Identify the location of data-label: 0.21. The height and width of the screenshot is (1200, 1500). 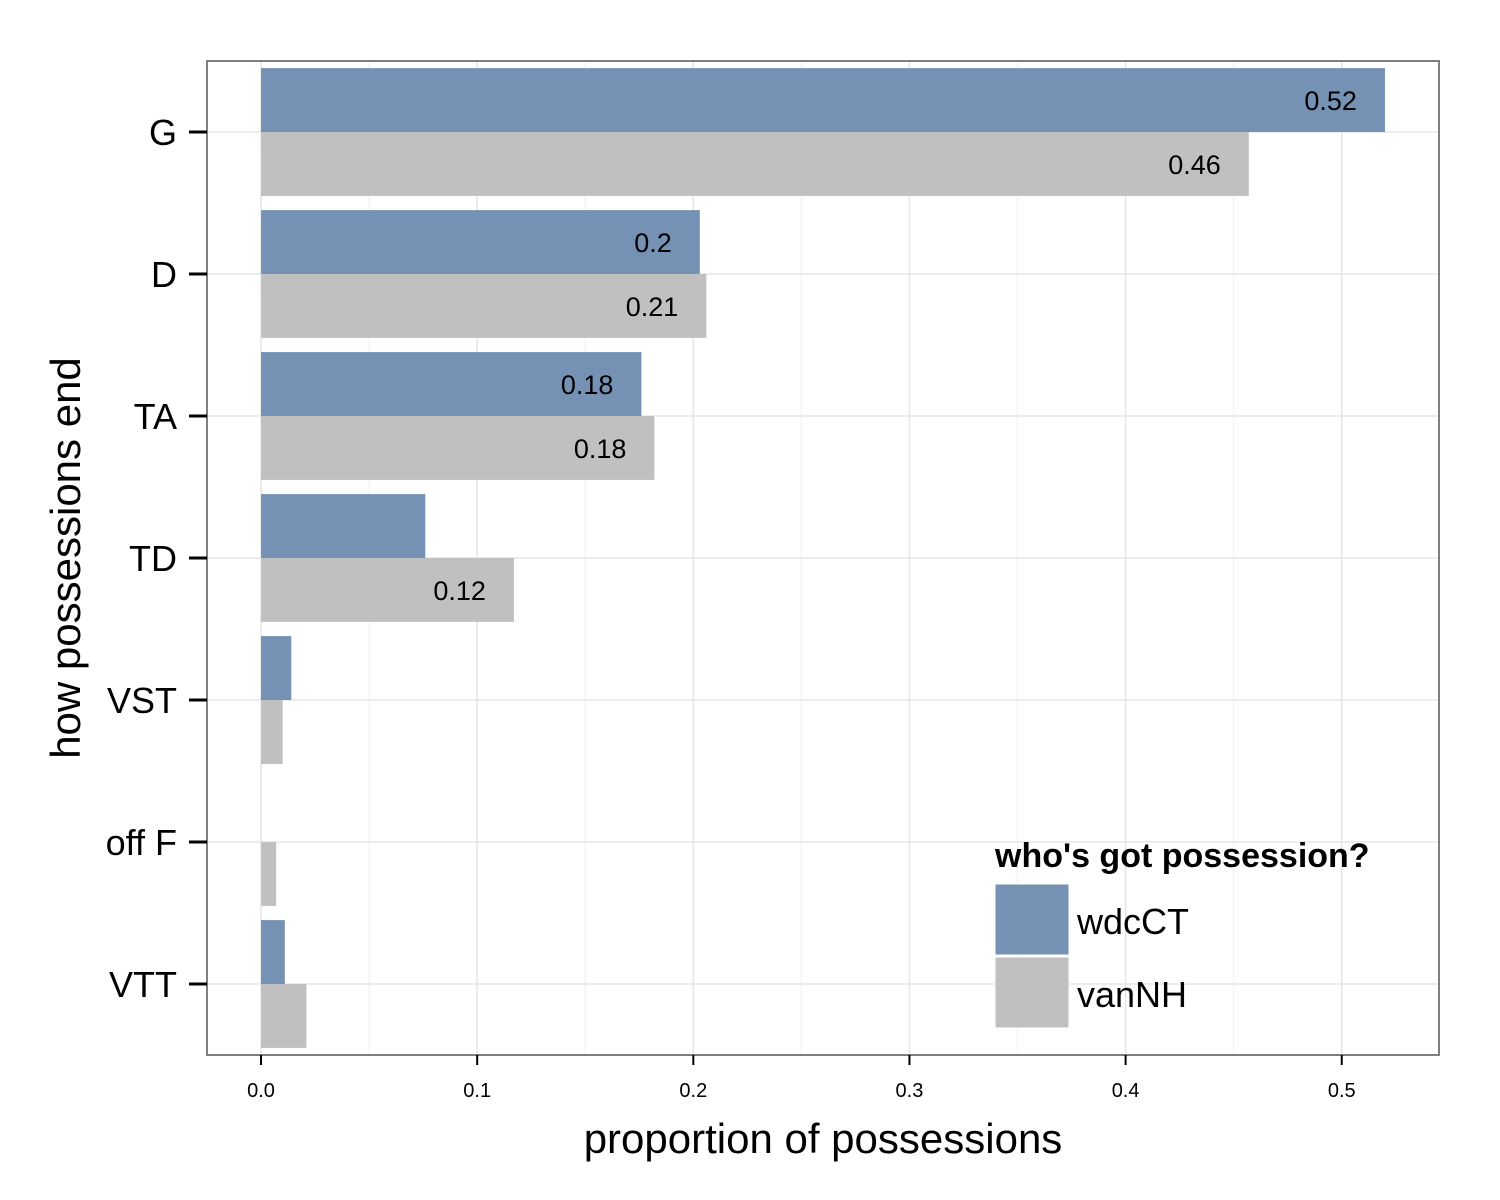
(652, 307).